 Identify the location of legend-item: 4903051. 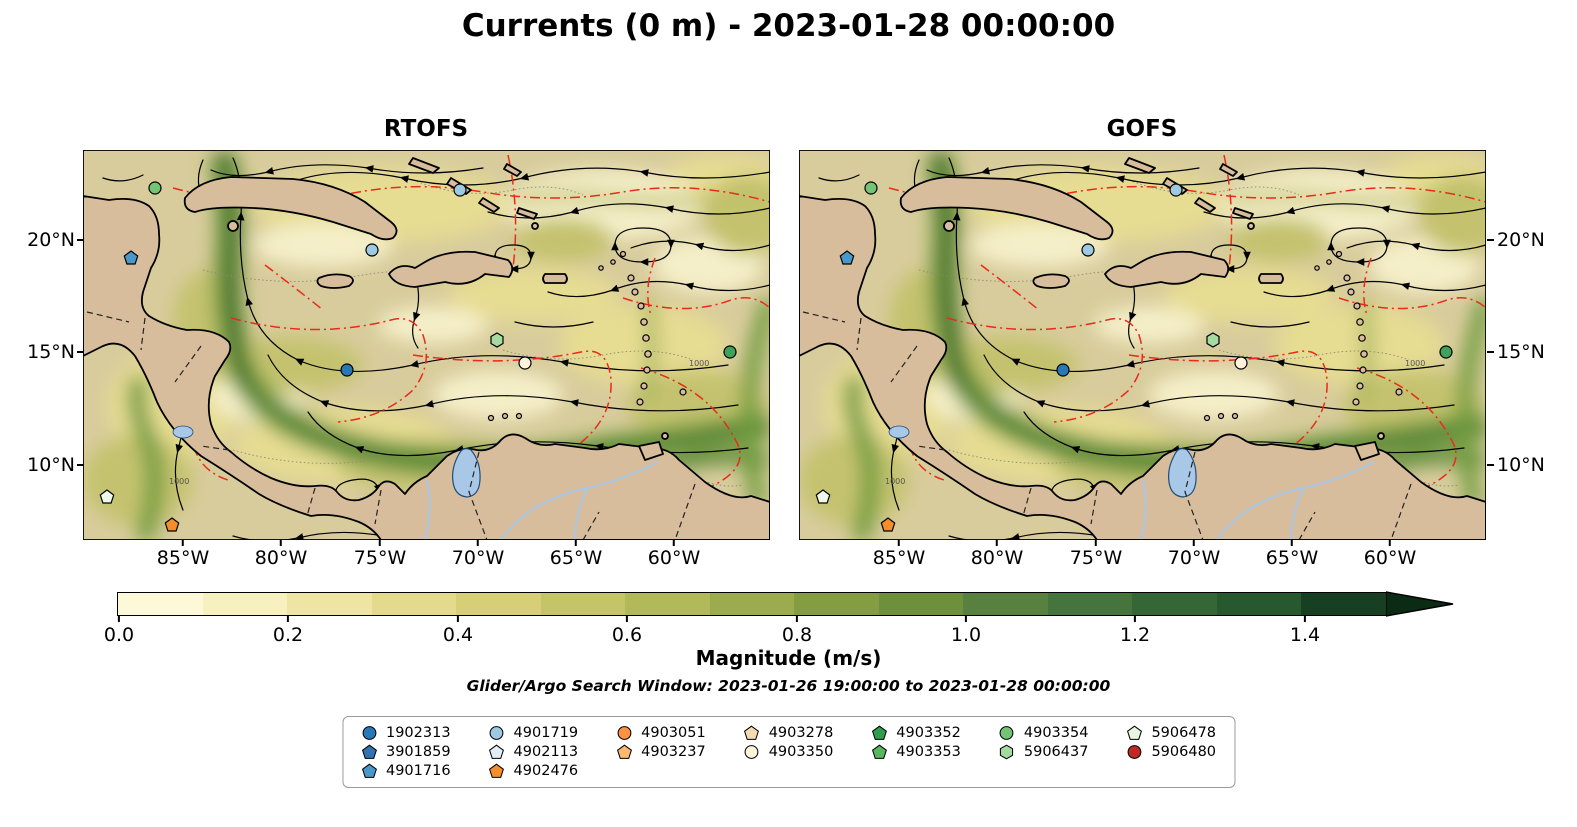
(661, 733).